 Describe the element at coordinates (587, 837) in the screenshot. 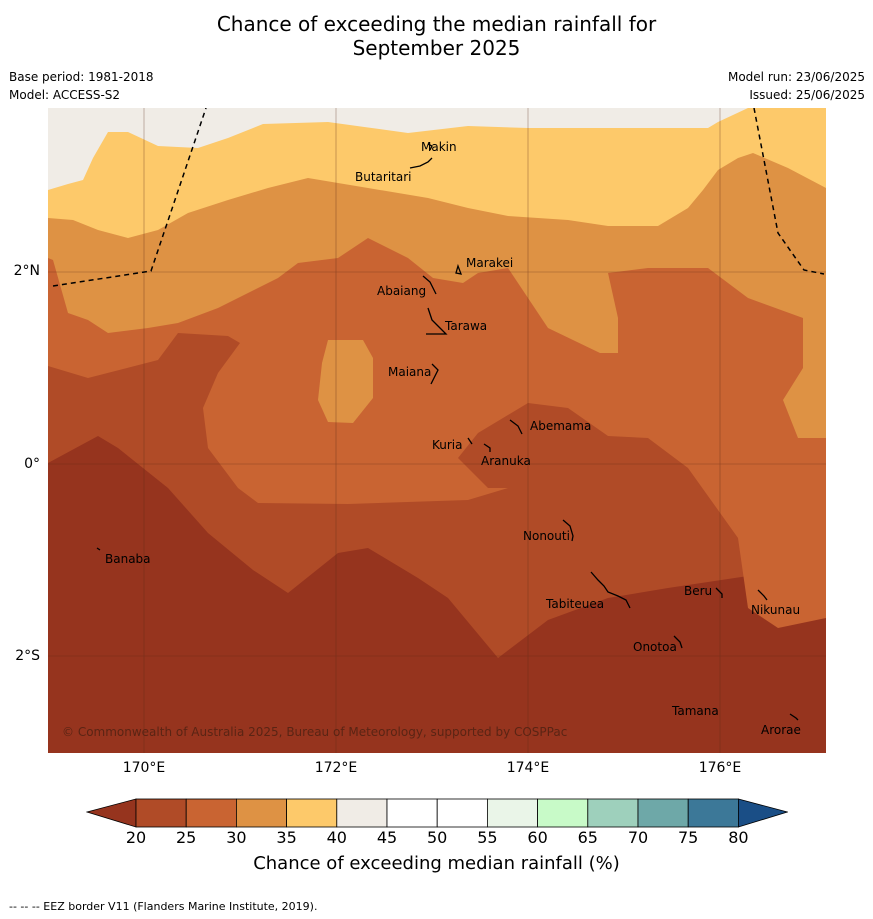

I see `colorbar-tick-label: 65` at that location.